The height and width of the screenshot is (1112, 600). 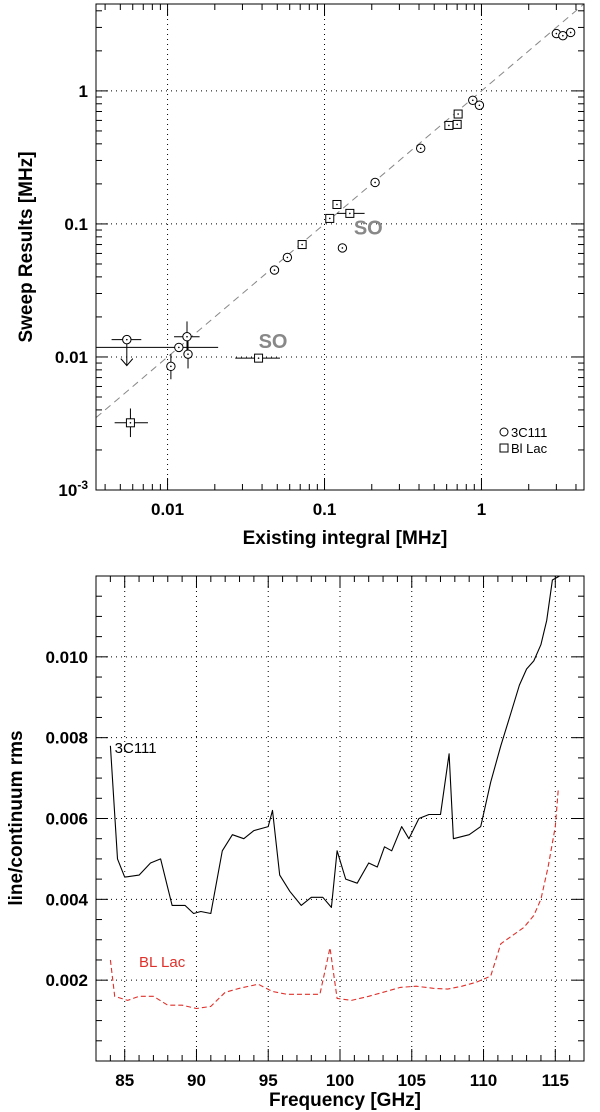 What do you see at coordinates (345, 1100) in the screenshot?
I see `chart2-x-axis-label: Frequency [GHz]` at bounding box center [345, 1100].